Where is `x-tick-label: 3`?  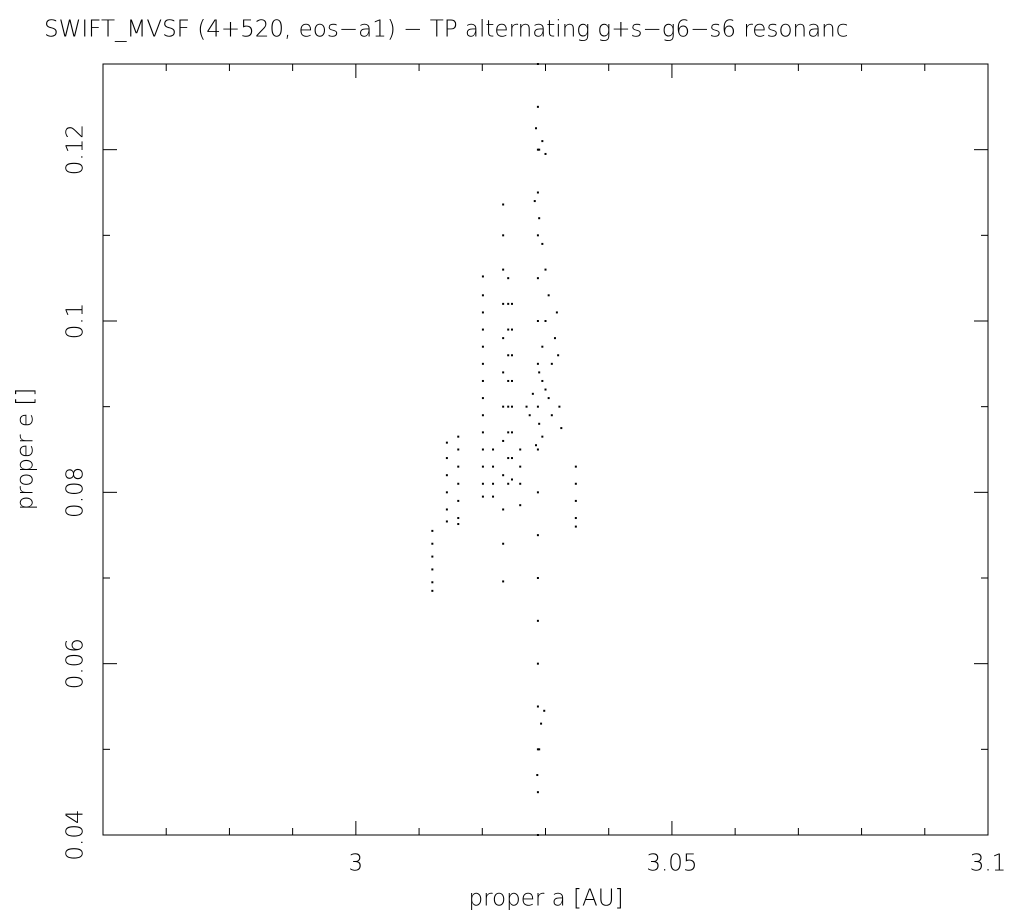 x-tick-label: 3 is located at coordinates (356, 864).